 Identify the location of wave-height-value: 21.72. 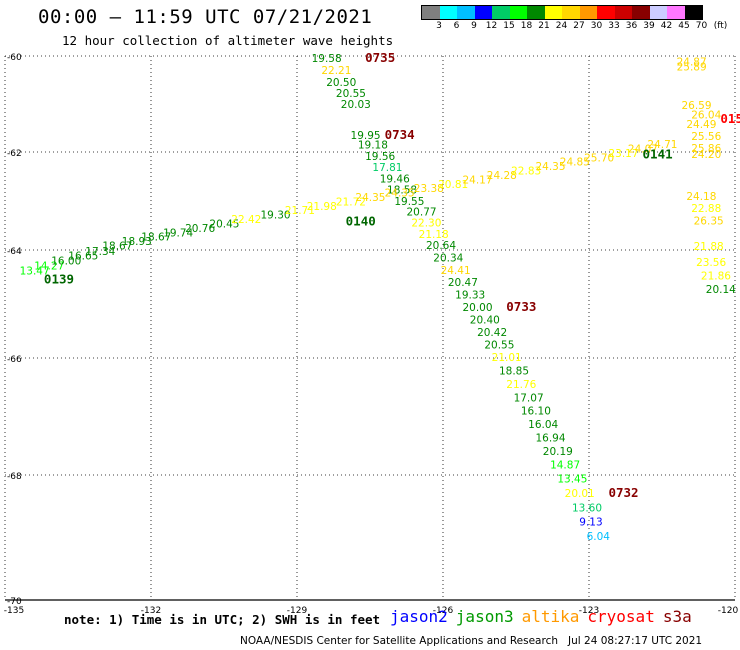
(351, 202).